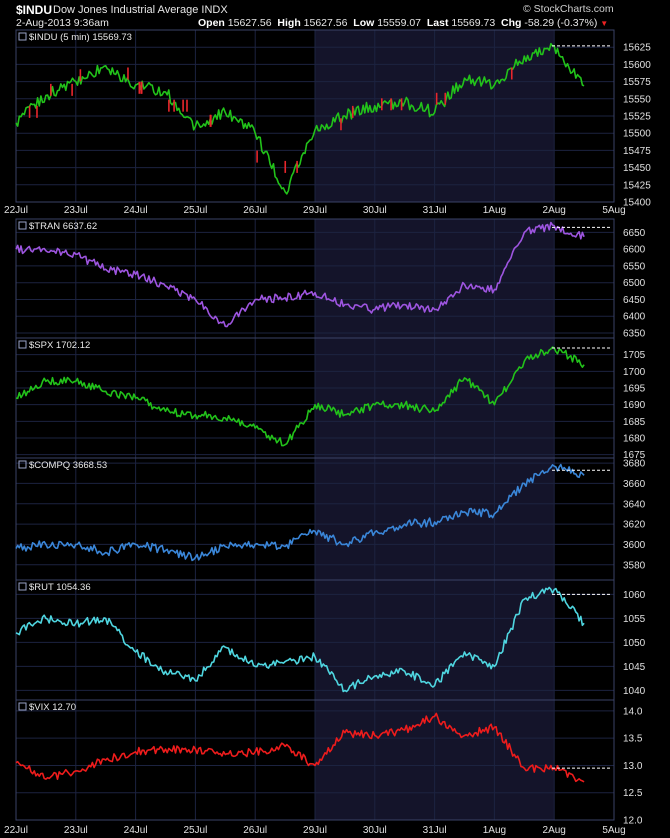  What do you see at coordinates (634, 372) in the screenshot?
I see `y-tick-label: 1700` at bounding box center [634, 372].